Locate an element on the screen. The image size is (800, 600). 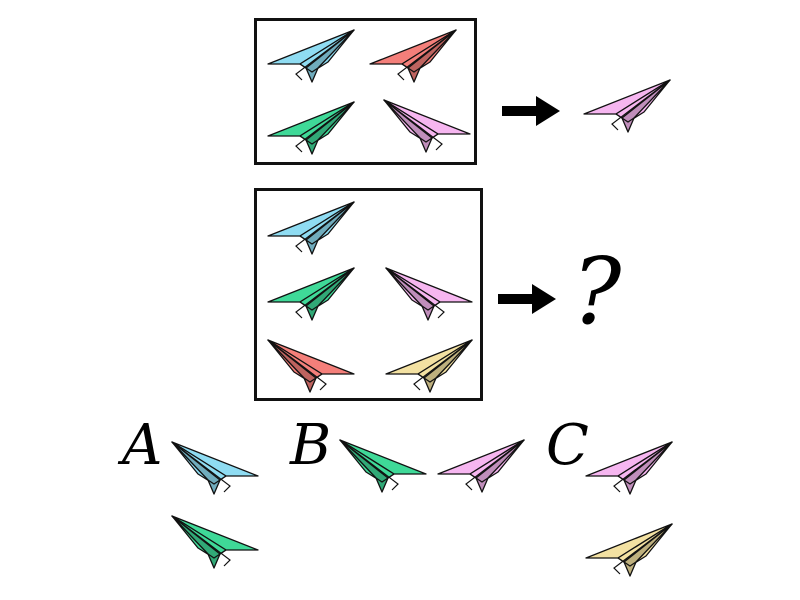
option-b-label: B is located at coordinates (311, 445).